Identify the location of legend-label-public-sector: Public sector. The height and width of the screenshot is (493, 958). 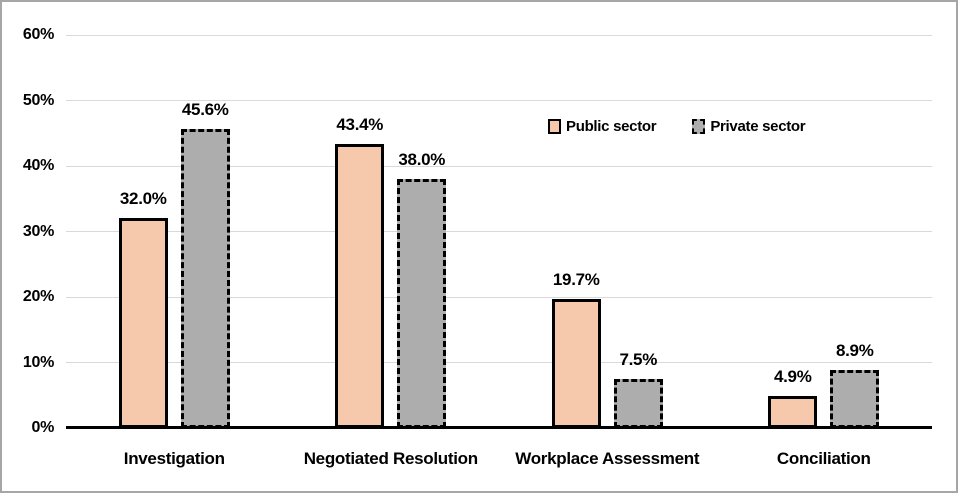
(611, 126).